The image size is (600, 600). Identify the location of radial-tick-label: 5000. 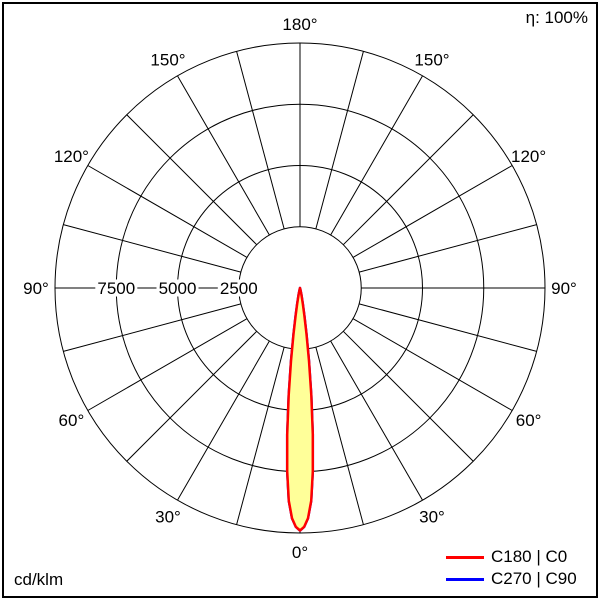
(178, 288).